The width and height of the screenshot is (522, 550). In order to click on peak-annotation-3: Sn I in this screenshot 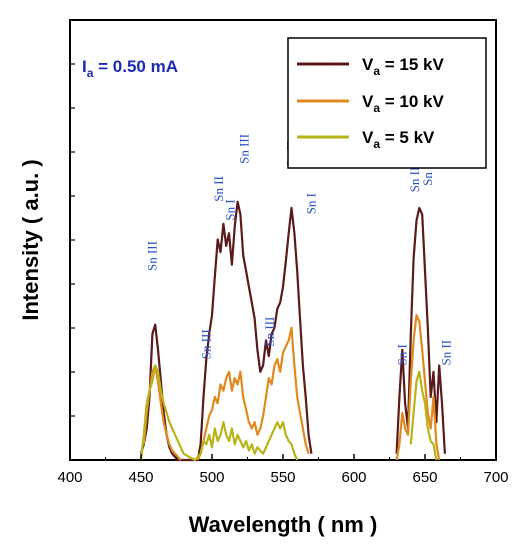, I will do `click(230, 209)`.